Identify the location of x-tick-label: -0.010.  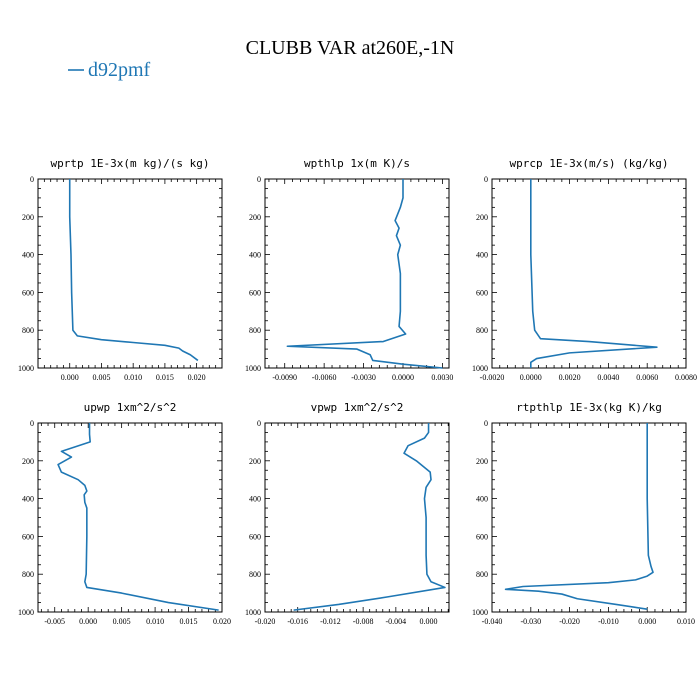
(608, 621).